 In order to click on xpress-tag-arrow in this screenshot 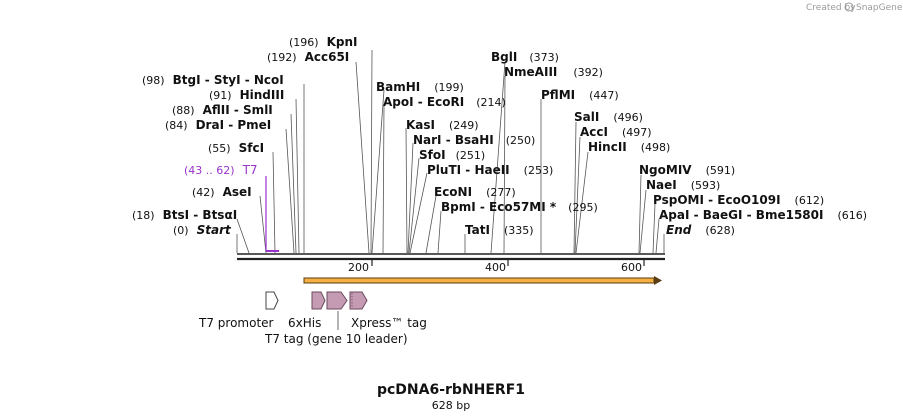, I will do `click(358, 300)`.